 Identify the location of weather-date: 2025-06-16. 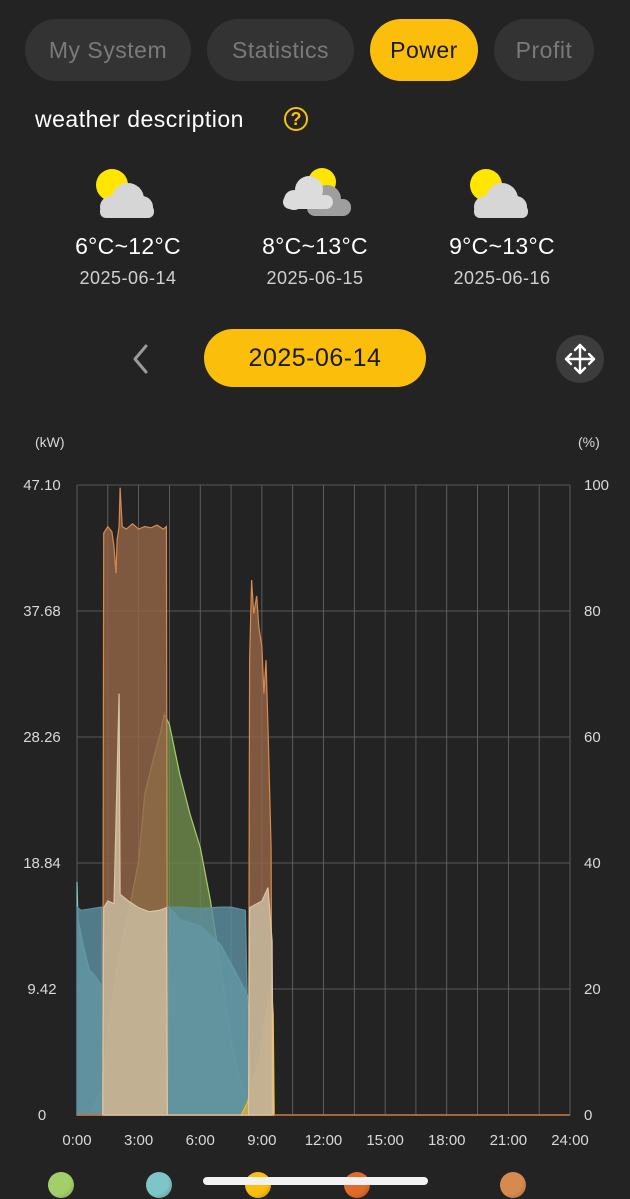
(502, 278).